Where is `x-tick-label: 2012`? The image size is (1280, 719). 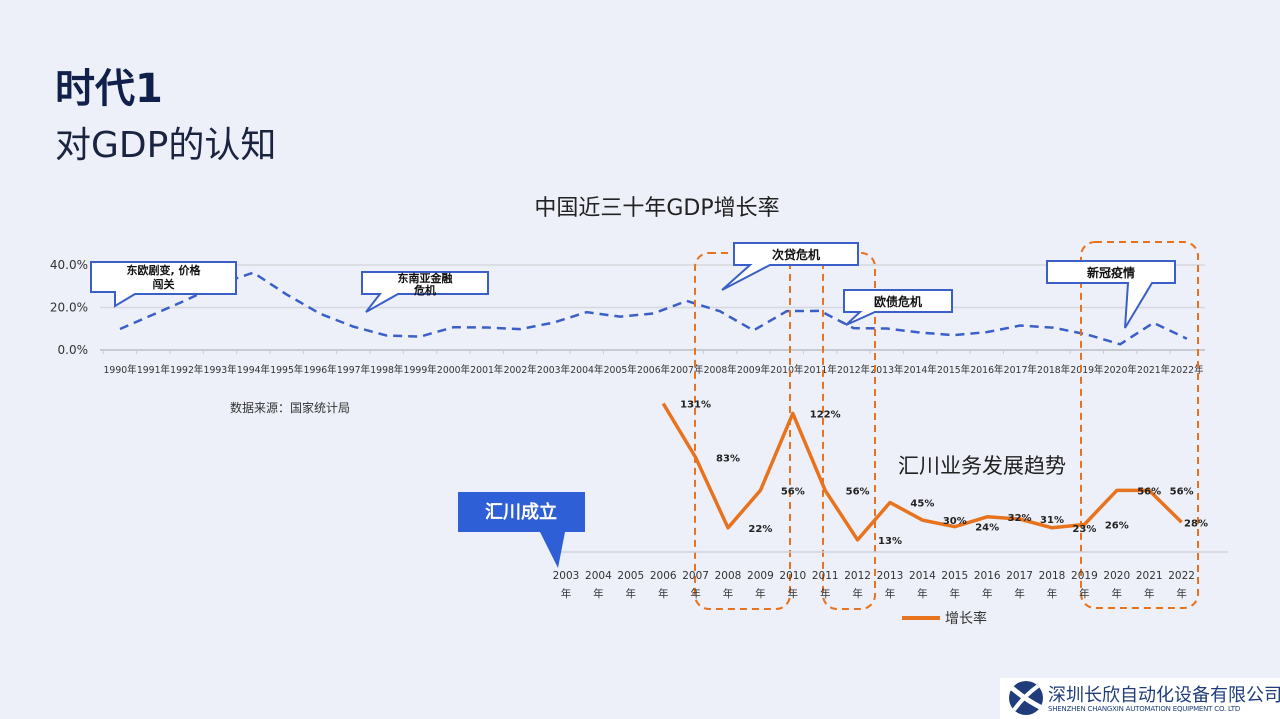
x-tick-label: 2012 is located at coordinates (857, 576).